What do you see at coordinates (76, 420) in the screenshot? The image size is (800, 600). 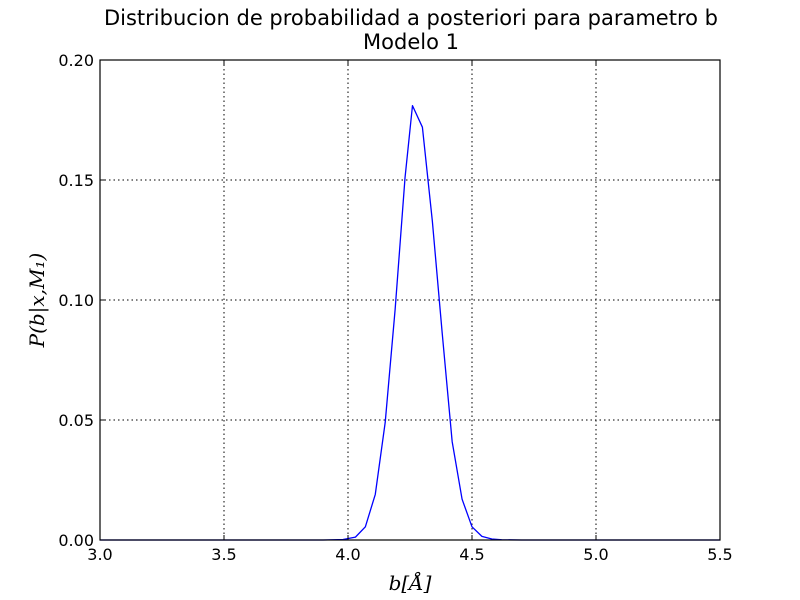 I see `y-tick-label: 0.05` at bounding box center [76, 420].